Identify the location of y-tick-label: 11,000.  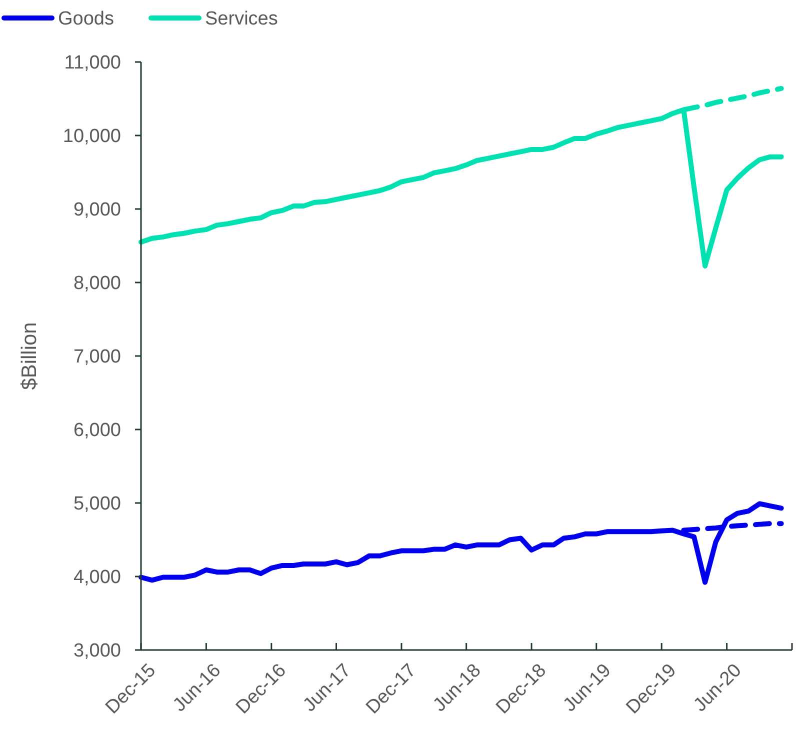
(92, 63).